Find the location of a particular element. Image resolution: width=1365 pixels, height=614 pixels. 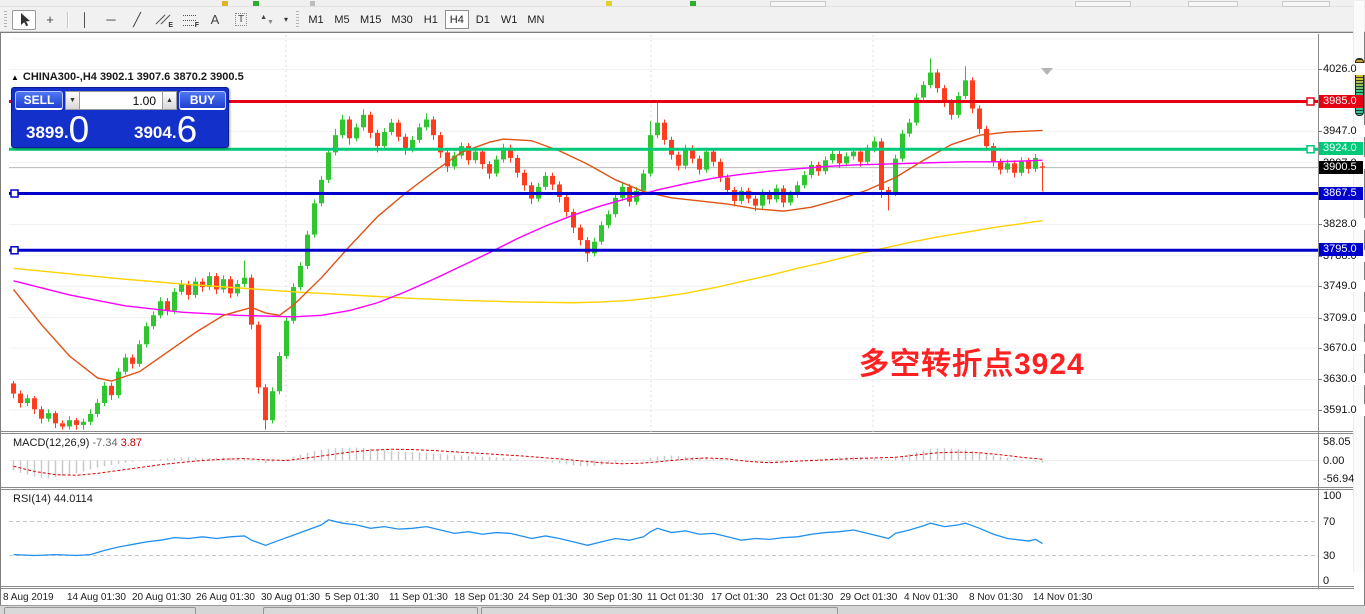

equidistant-channel-tool: E is located at coordinates (163, 20).